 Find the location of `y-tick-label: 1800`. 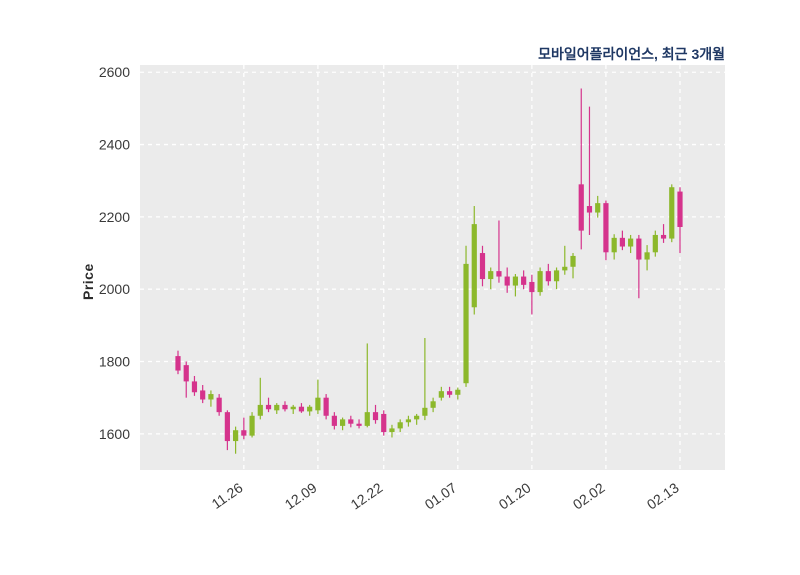

y-tick-label: 1800 is located at coordinates (114, 362).